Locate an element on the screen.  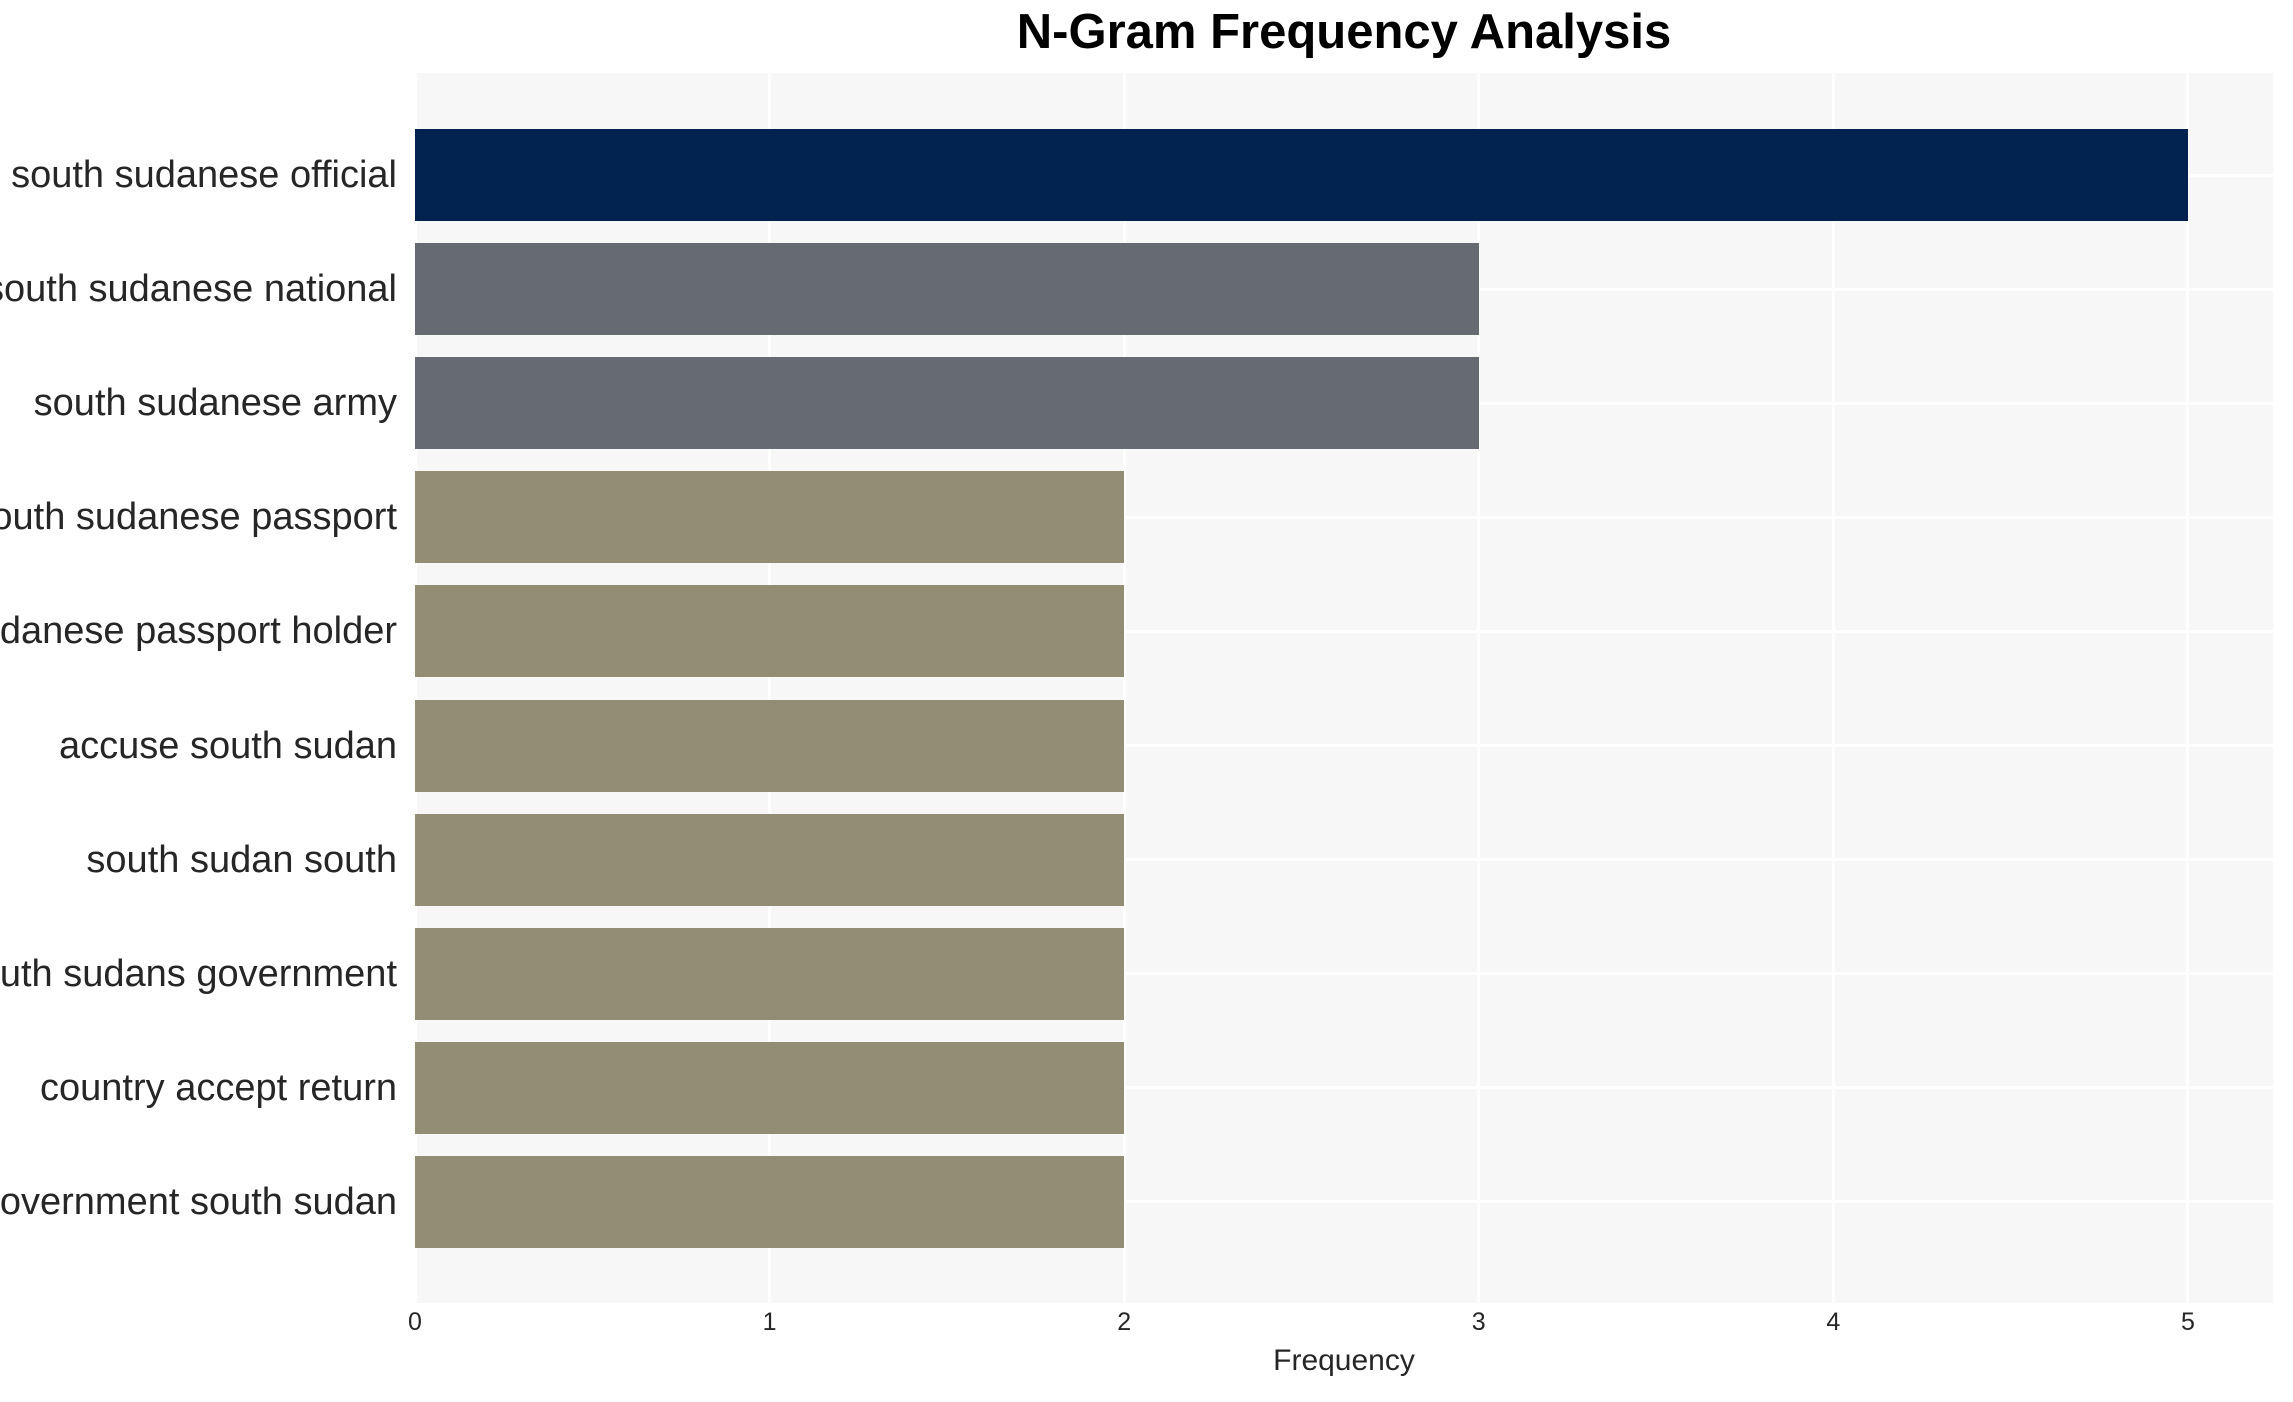
category-label: south sudanese national is located at coordinates (198, 289).